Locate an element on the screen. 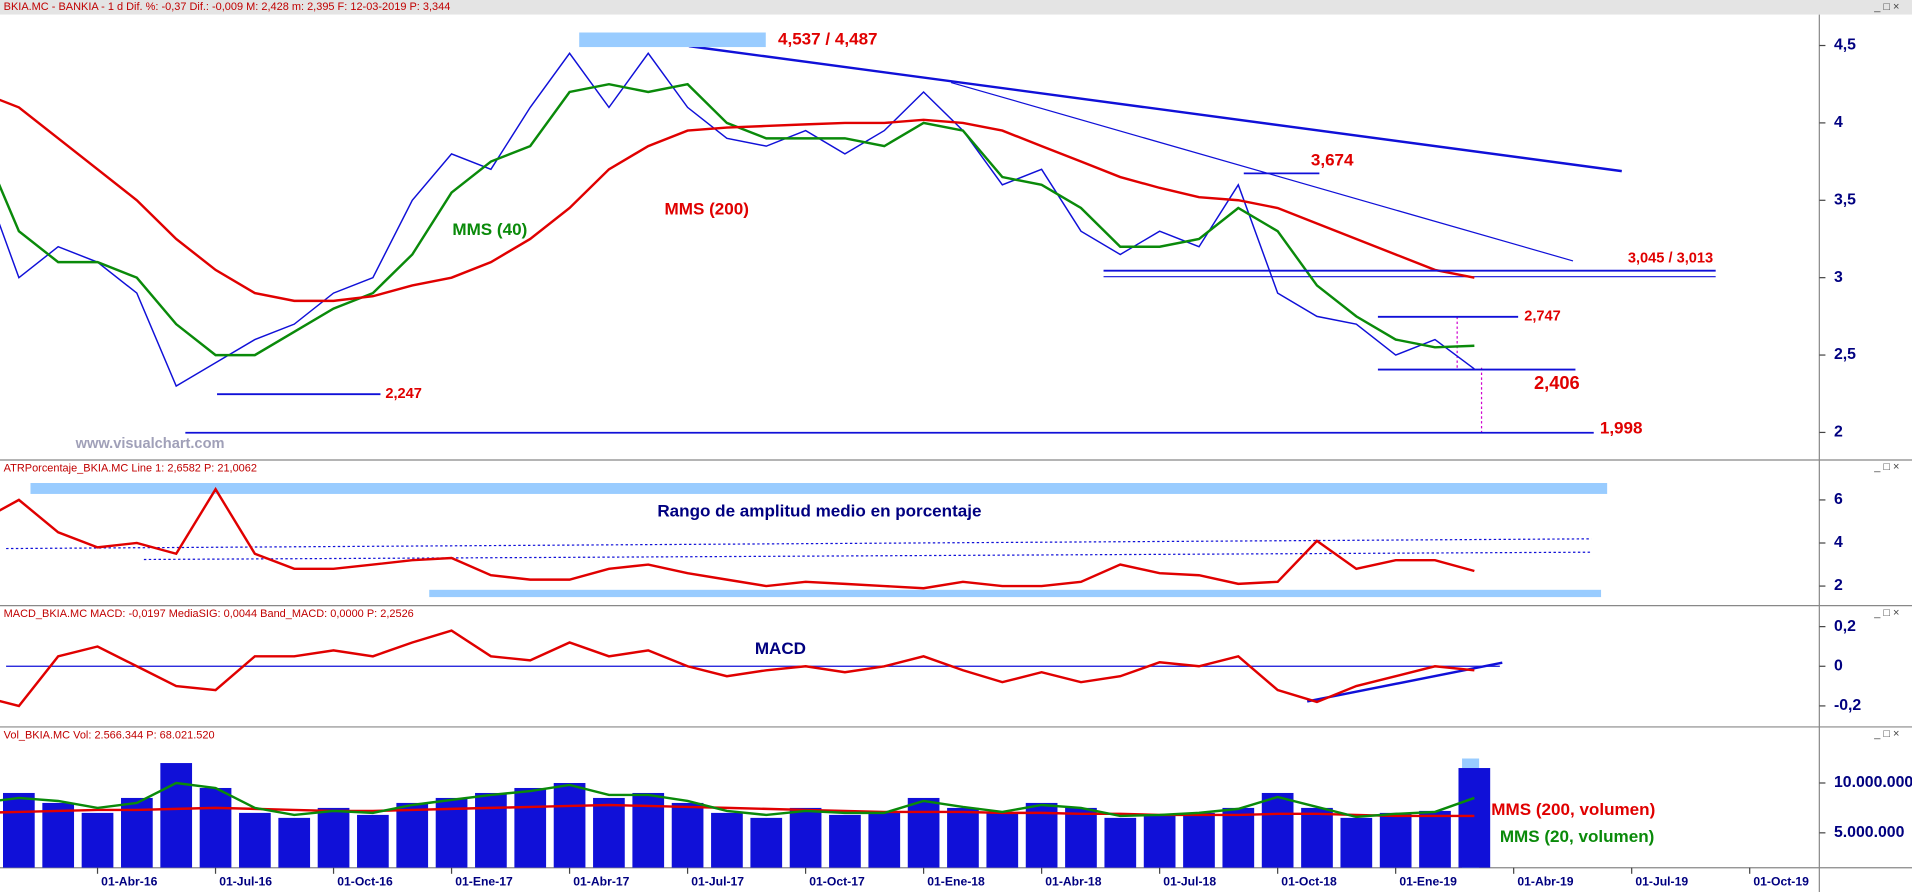  x-tick-label: 01-Jul-17 is located at coordinates (717, 882).